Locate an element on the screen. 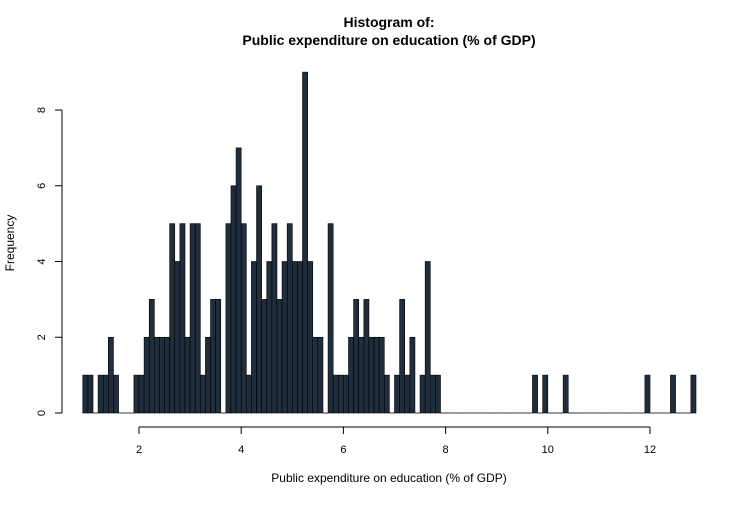 This screenshot has width=750, height=505. x-tick-label: 8 is located at coordinates (446, 450).